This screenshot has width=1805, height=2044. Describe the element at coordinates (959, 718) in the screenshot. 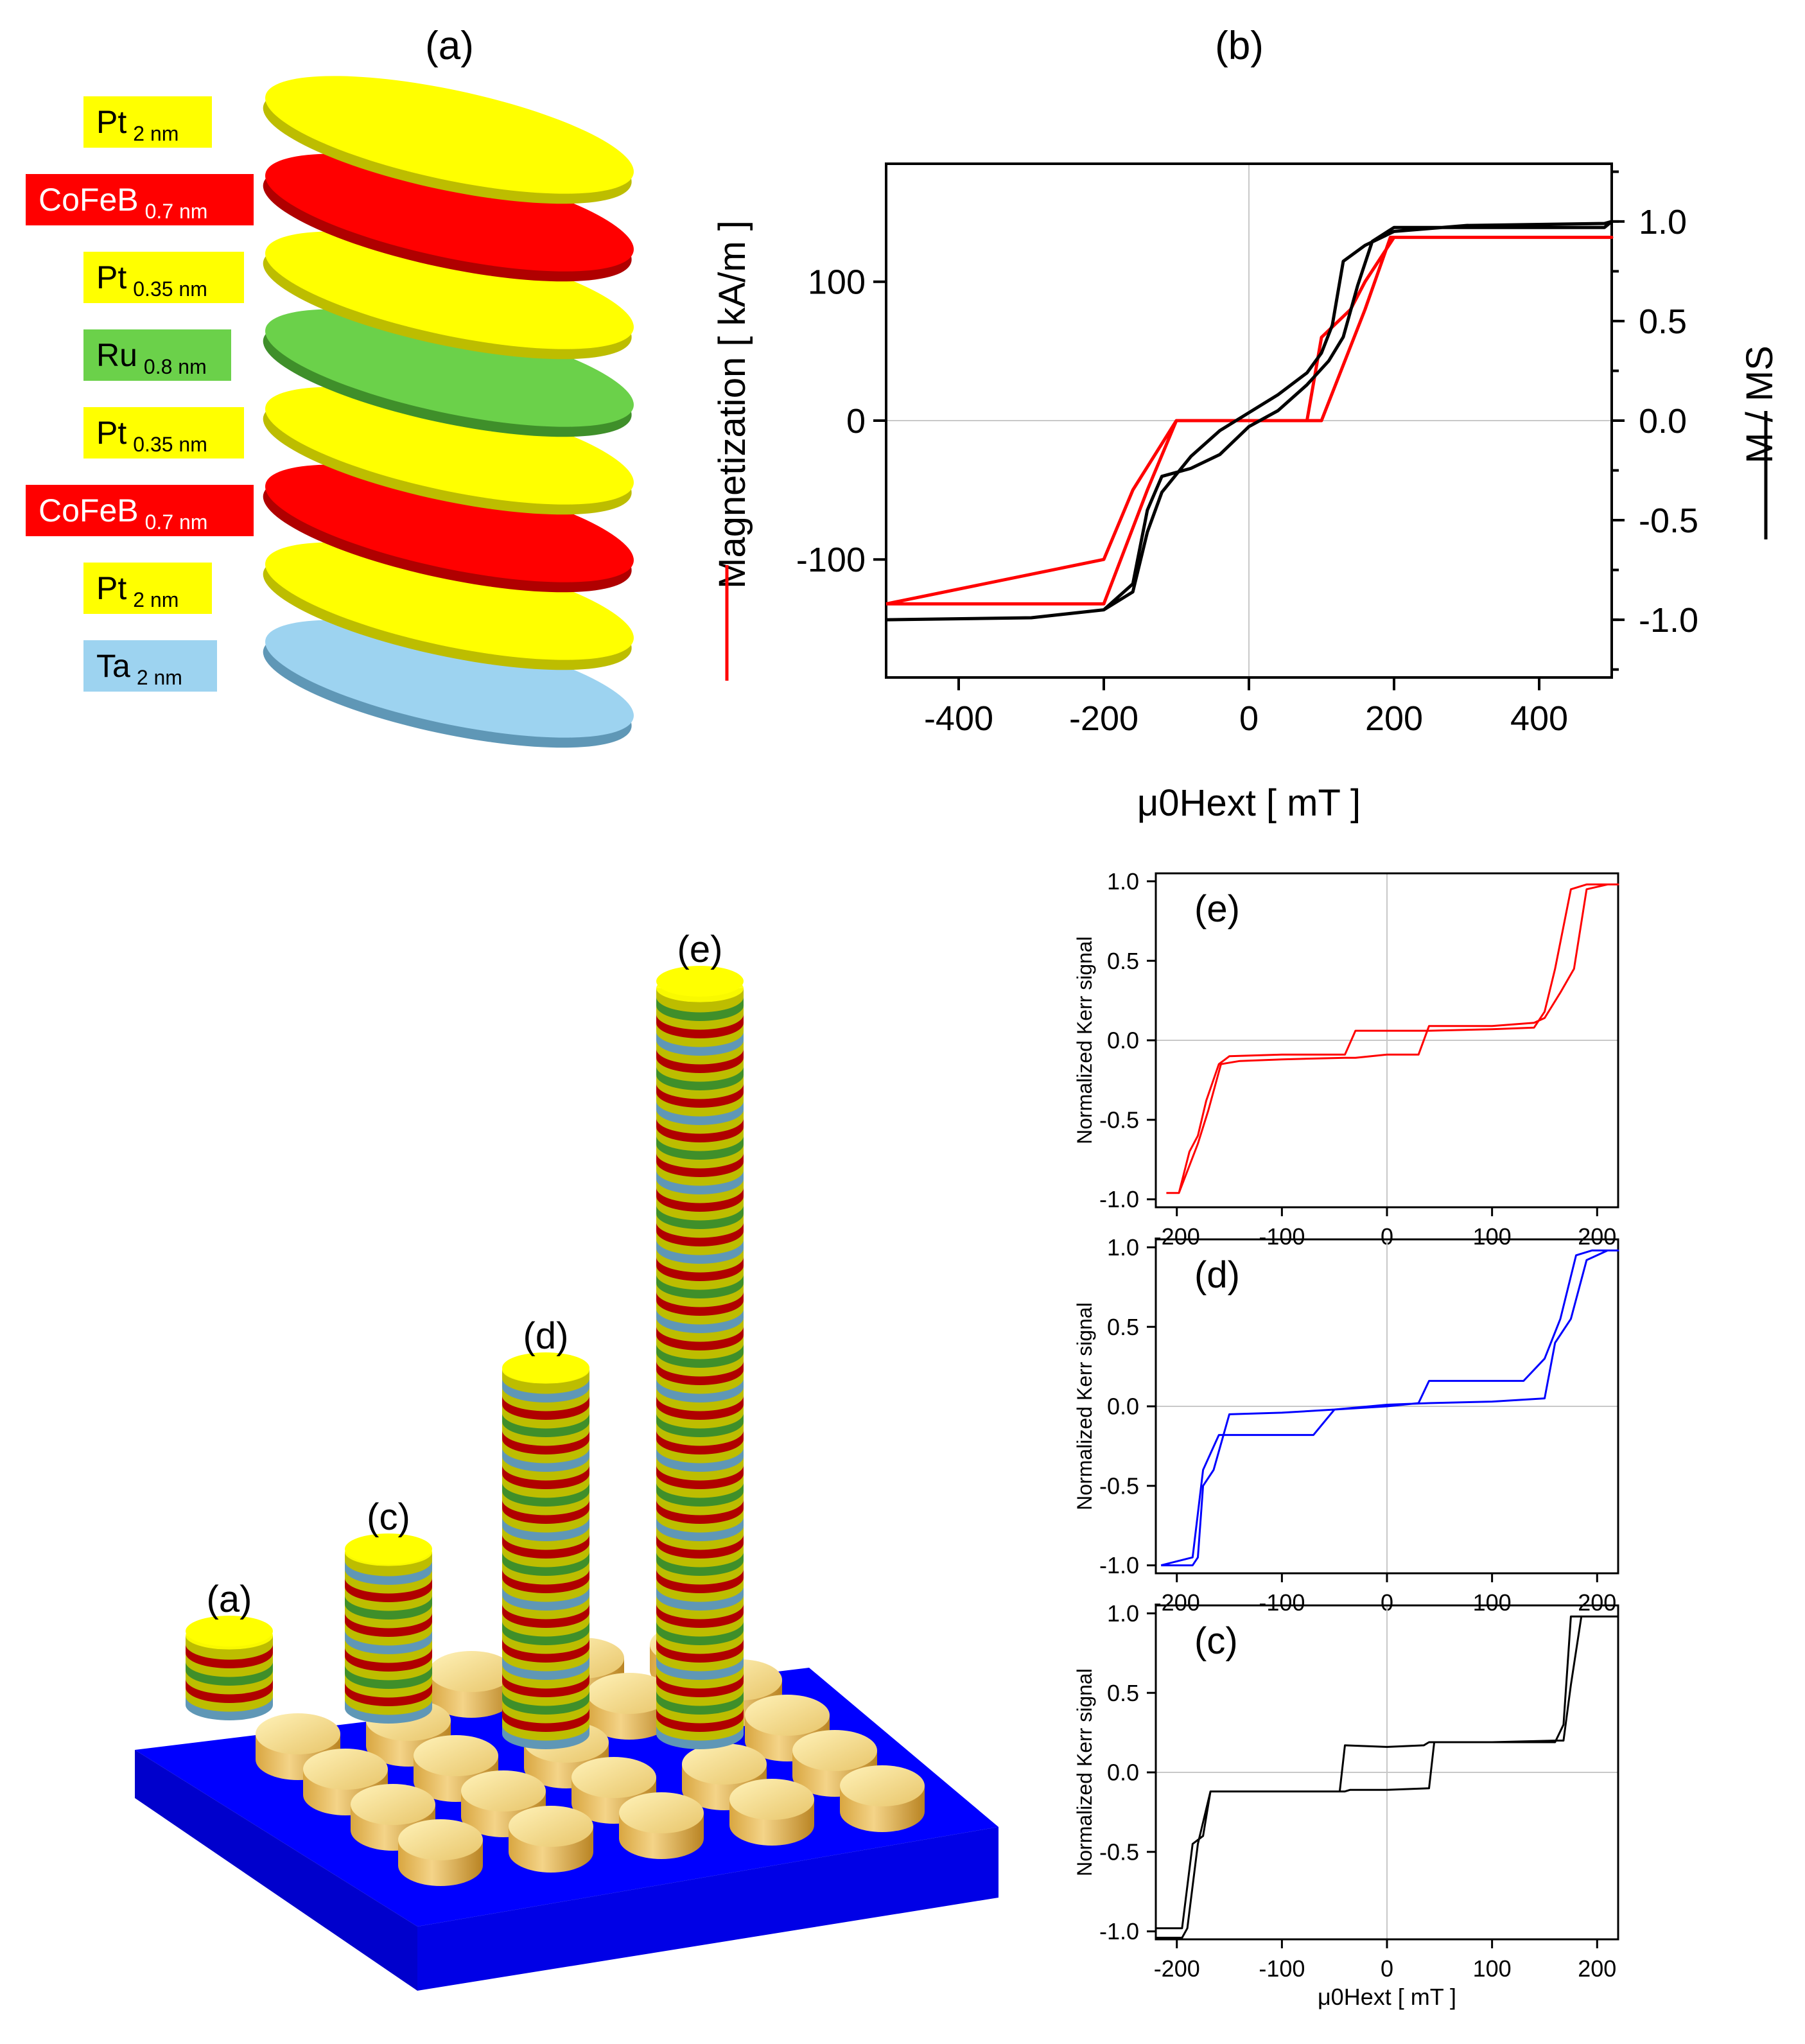

I see `x-tick-label: -400` at that location.